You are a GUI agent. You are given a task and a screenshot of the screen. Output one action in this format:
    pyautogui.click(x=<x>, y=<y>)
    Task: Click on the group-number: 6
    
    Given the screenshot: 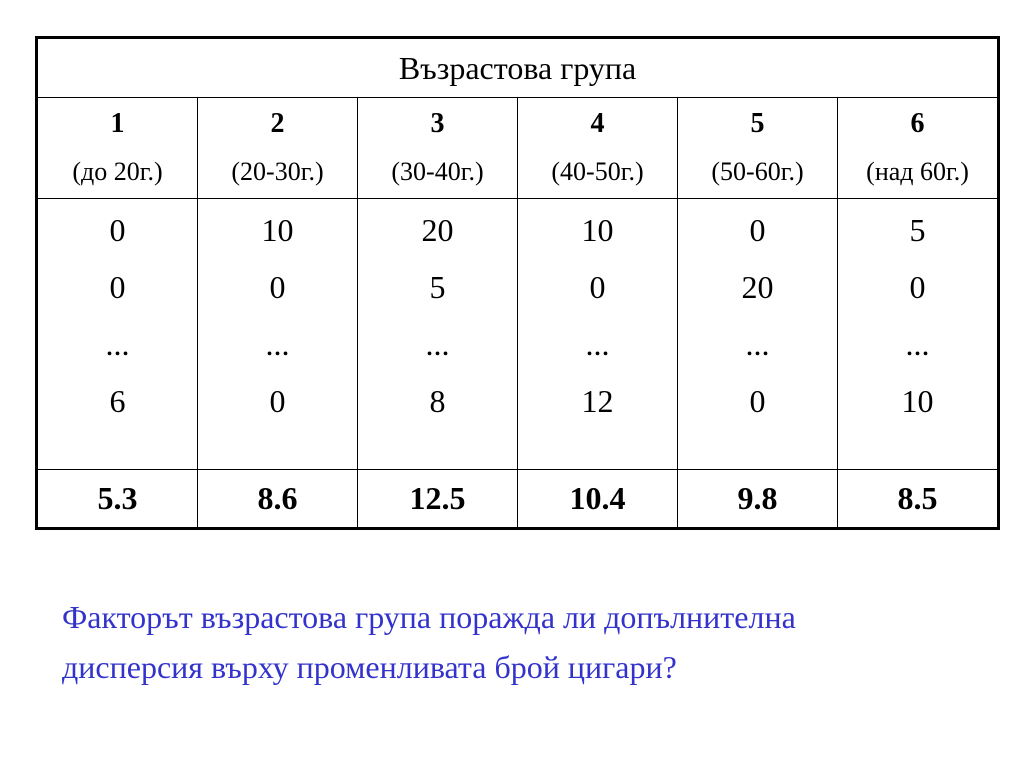 What is the action you would take?
    pyautogui.click(x=917, y=123)
    